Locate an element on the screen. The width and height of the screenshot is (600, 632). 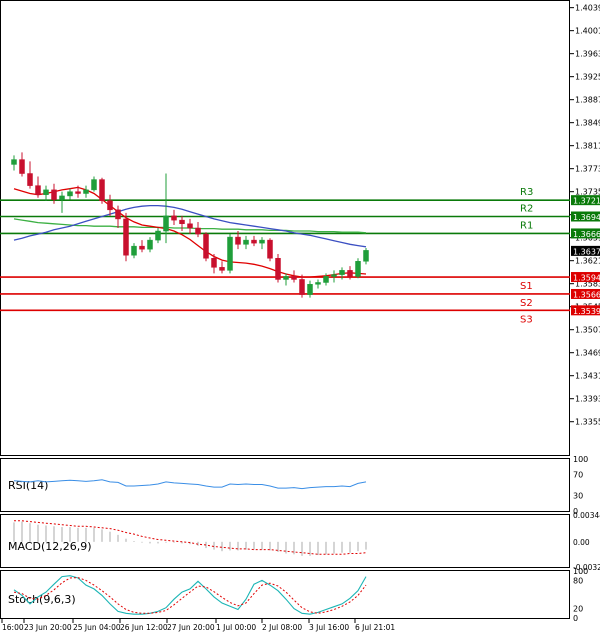
rsi-line is located at coordinates (190, 484).